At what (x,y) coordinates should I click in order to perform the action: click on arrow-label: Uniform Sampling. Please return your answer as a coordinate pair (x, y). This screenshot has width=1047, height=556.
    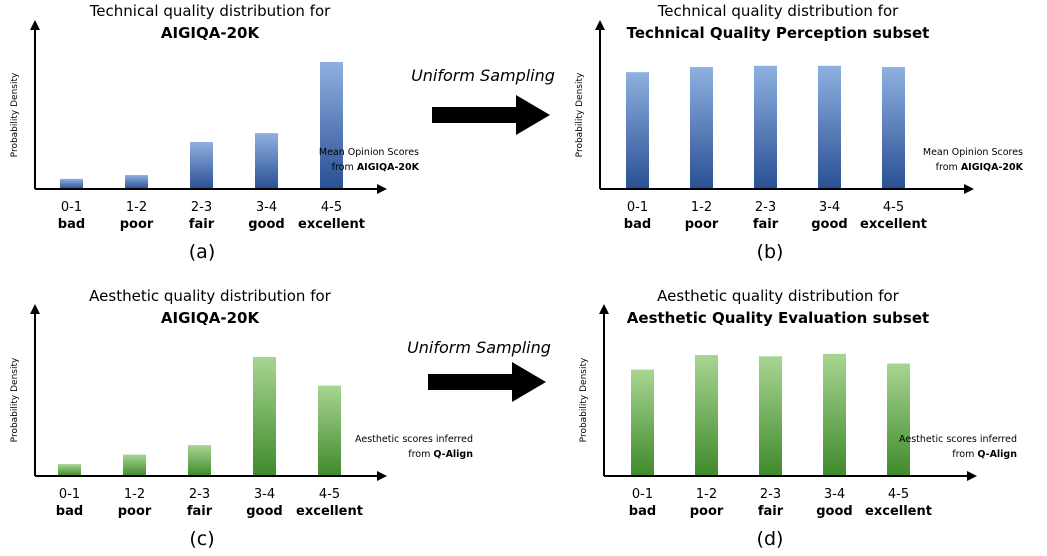
    Looking at the image, I should click on (483, 75).